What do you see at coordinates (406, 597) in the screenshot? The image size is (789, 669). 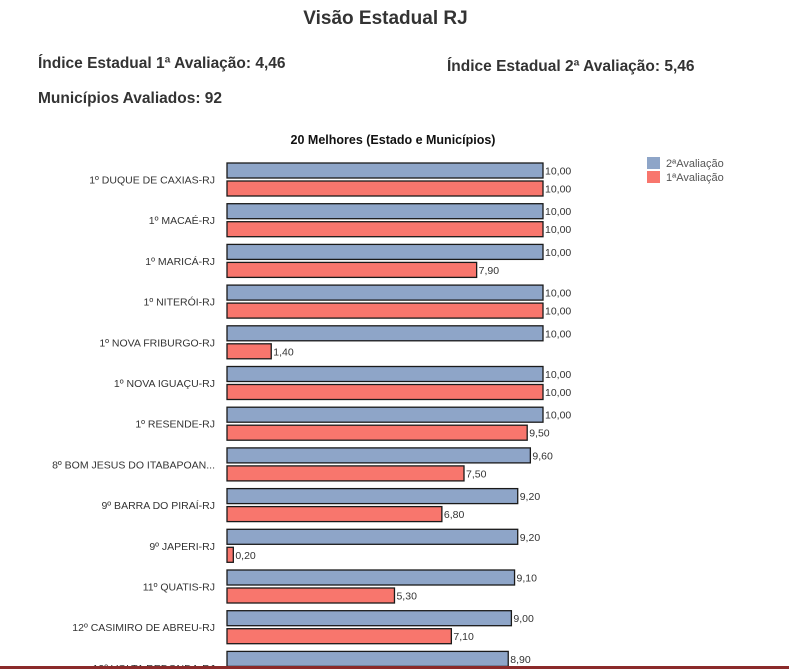 I see `bar-value-label: 5,30` at bounding box center [406, 597].